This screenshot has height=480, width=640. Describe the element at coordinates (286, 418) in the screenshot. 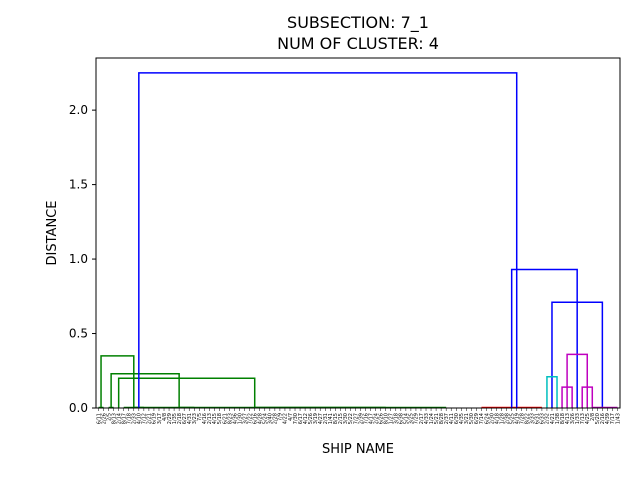

I see `leaf-label: 4/22` at that location.